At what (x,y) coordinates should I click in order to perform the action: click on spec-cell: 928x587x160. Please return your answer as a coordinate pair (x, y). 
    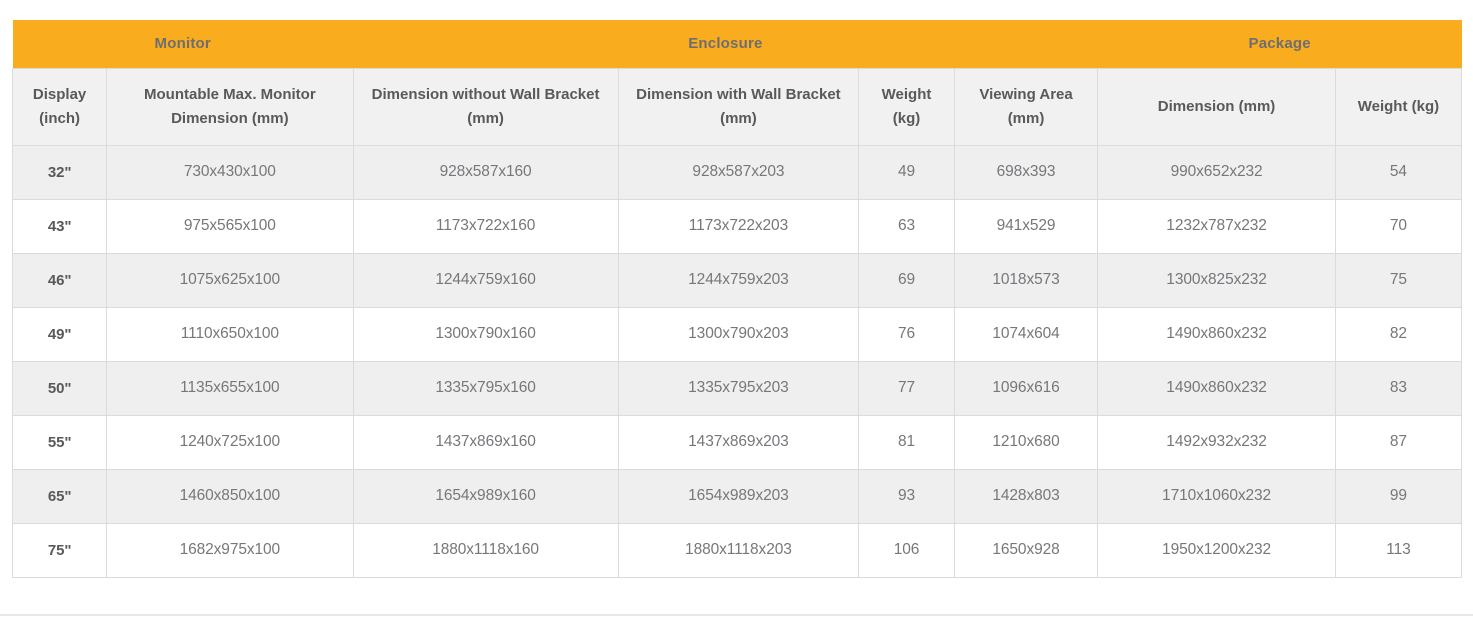
    Looking at the image, I should click on (485, 172).